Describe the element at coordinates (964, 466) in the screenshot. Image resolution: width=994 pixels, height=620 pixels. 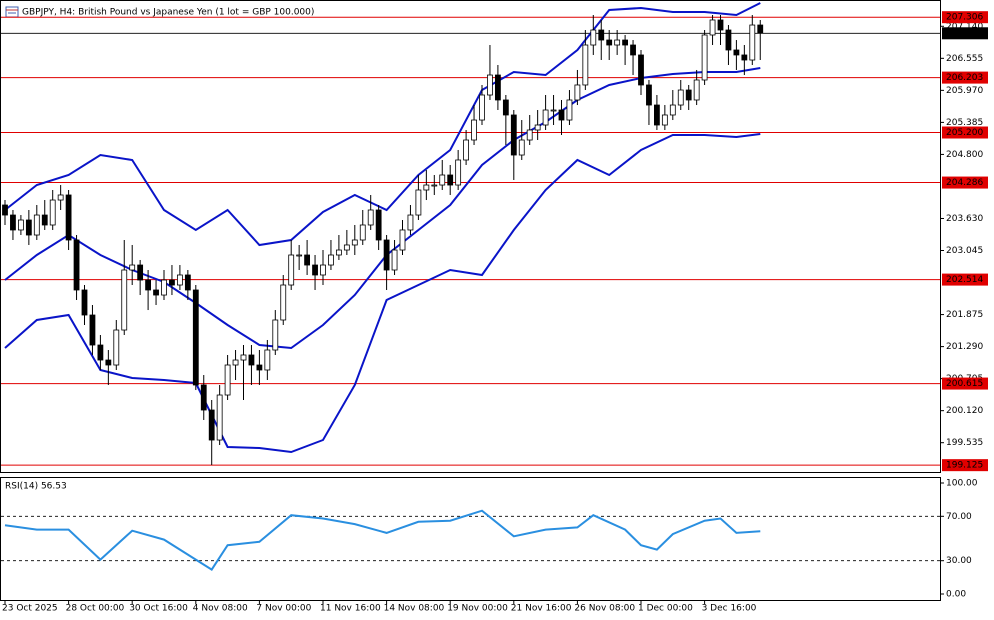
I see `level-label: 199.125` at that location.